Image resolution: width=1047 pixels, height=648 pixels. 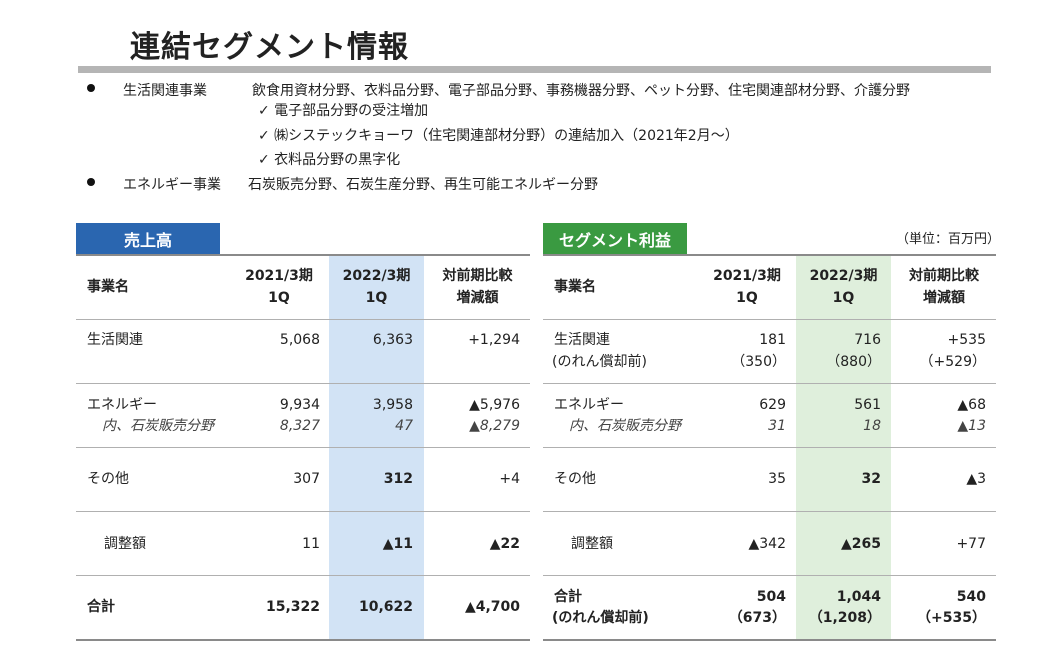 What do you see at coordinates (944, 287) in the screenshot?
I see `profit-header-diff: 対前期比較 増減額` at bounding box center [944, 287].